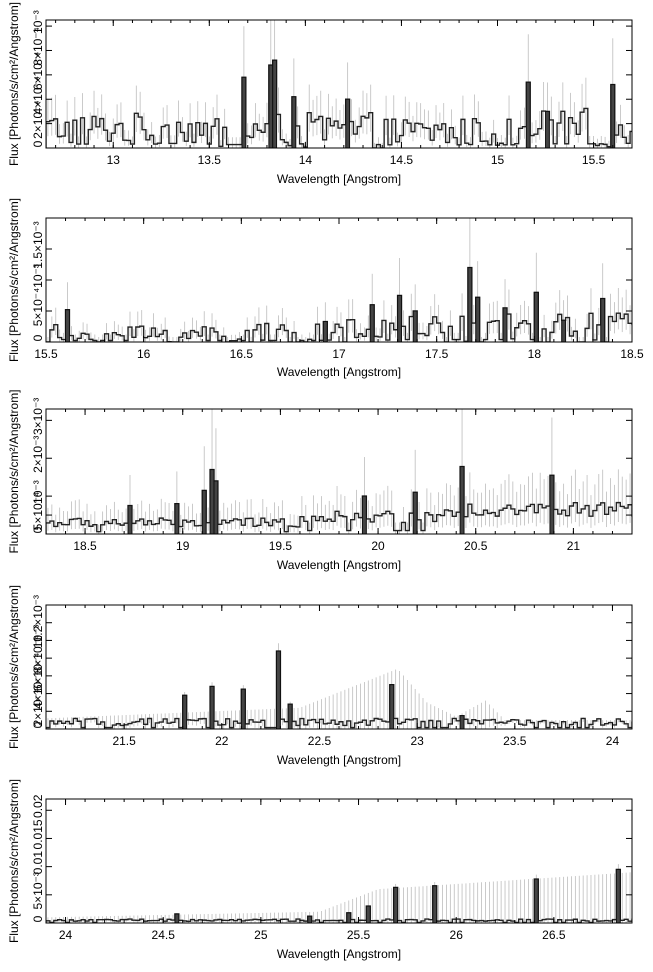 This screenshot has height=972, width=653. Describe the element at coordinates (498, 160) in the screenshot. I see `x-tick-label: 15` at that location.